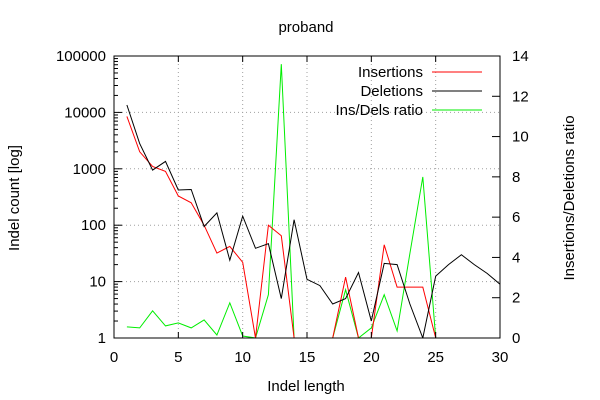 The width and height of the screenshot is (600, 400). I want to click on x-tick-label: 25, so click(435, 357).